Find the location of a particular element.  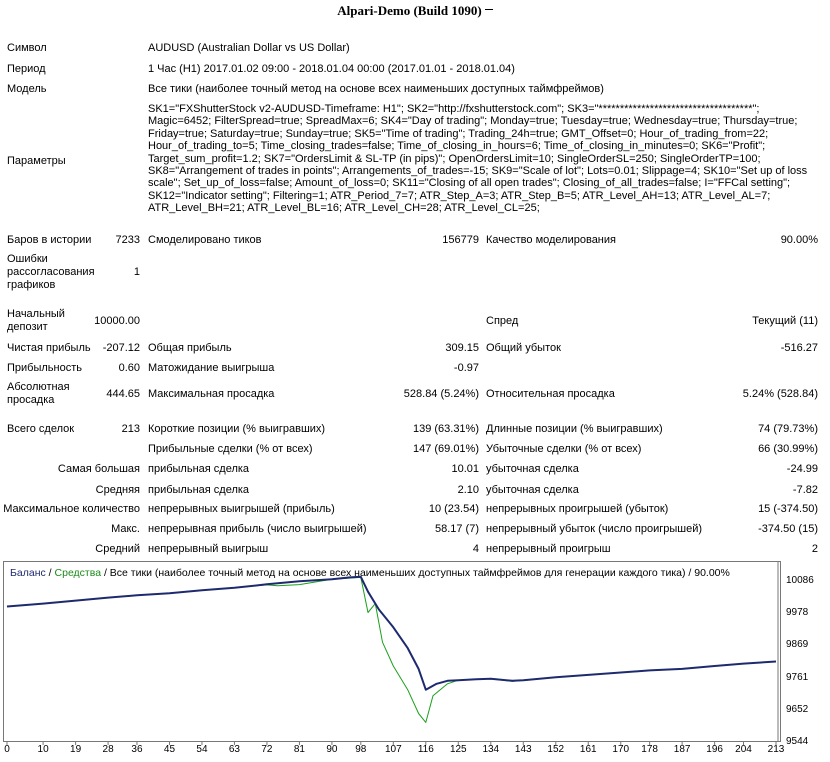

max-consec-wins-value: 10 (23.54) is located at coordinates (453, 509).